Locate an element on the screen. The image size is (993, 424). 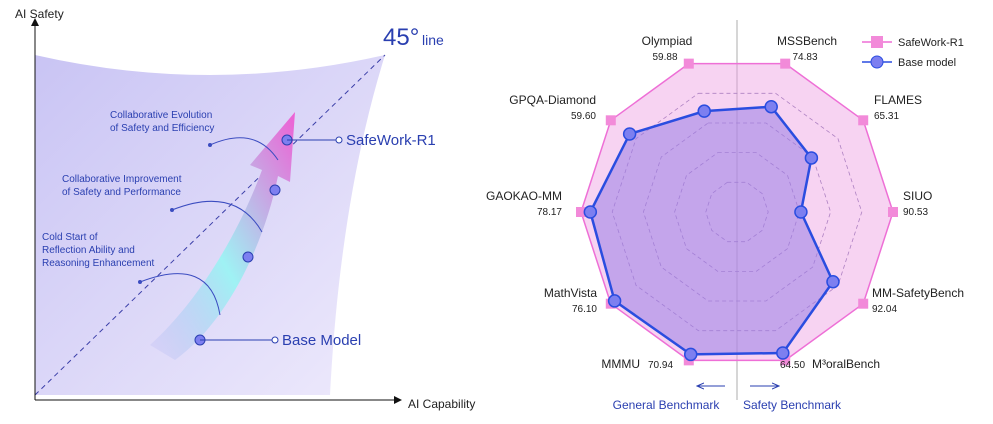
y-axis-label: AI Safety is located at coordinates (39, 14).